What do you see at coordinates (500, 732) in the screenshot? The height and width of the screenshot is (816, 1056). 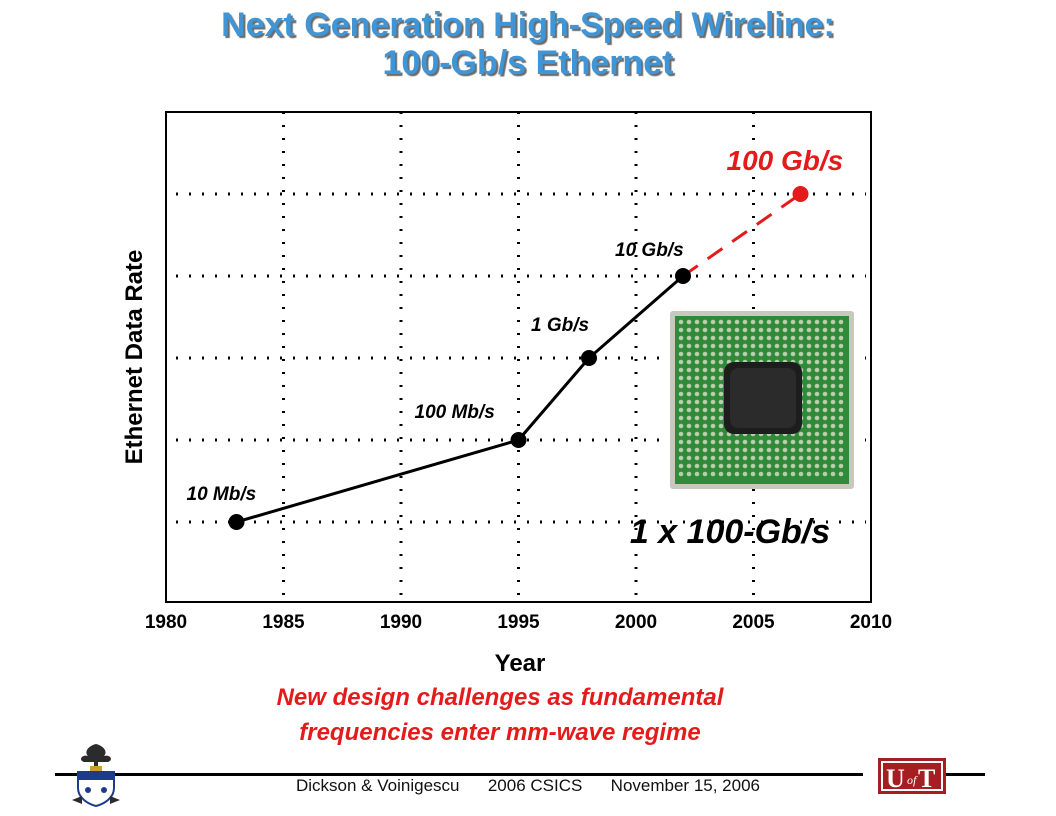 I see `caption-line-2: frequencies enter mm-wave regime` at bounding box center [500, 732].